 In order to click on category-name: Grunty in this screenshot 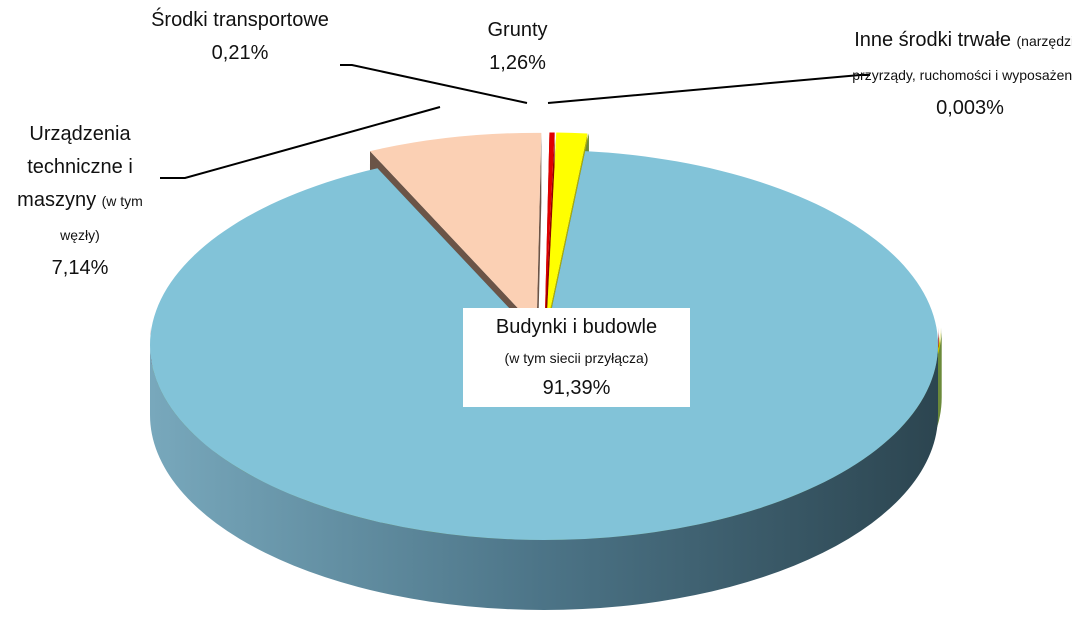, I will do `click(517, 30)`.